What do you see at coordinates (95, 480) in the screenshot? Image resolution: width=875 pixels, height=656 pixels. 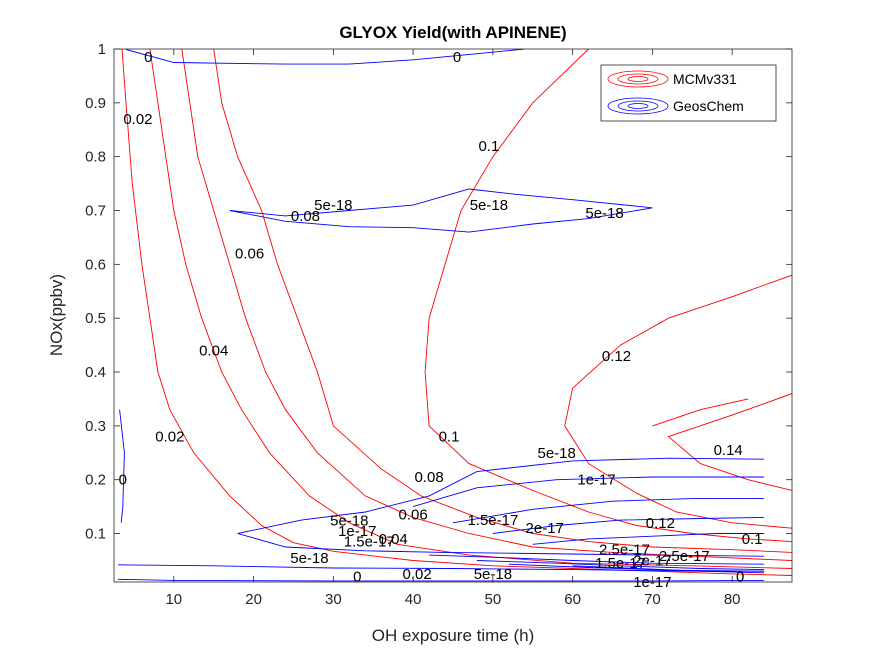 I see `y-tick-label: 0.2` at bounding box center [95, 480].